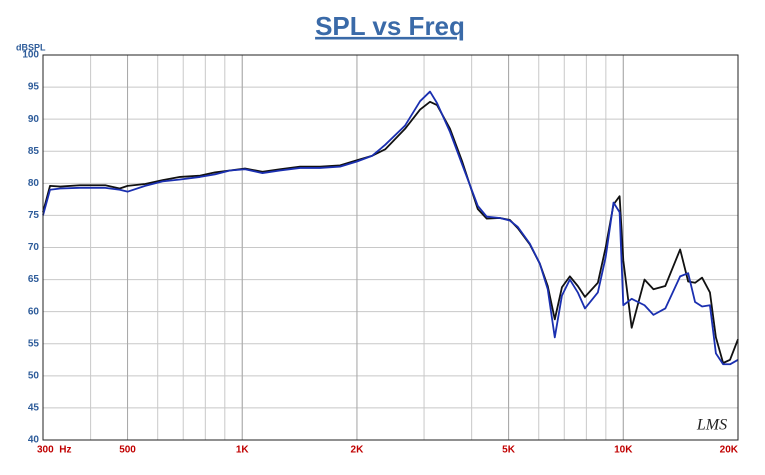 The height and width of the screenshot is (475, 765). Describe the element at coordinates (358, 450) in the screenshot. I see `x-tick-label: 2K` at that location.